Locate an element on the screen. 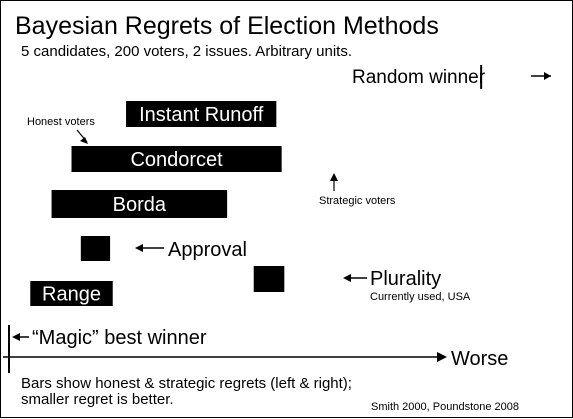 The height and width of the screenshot is (419, 573). credit: Smith 2000, Poundstone 2008 is located at coordinates (445, 407).